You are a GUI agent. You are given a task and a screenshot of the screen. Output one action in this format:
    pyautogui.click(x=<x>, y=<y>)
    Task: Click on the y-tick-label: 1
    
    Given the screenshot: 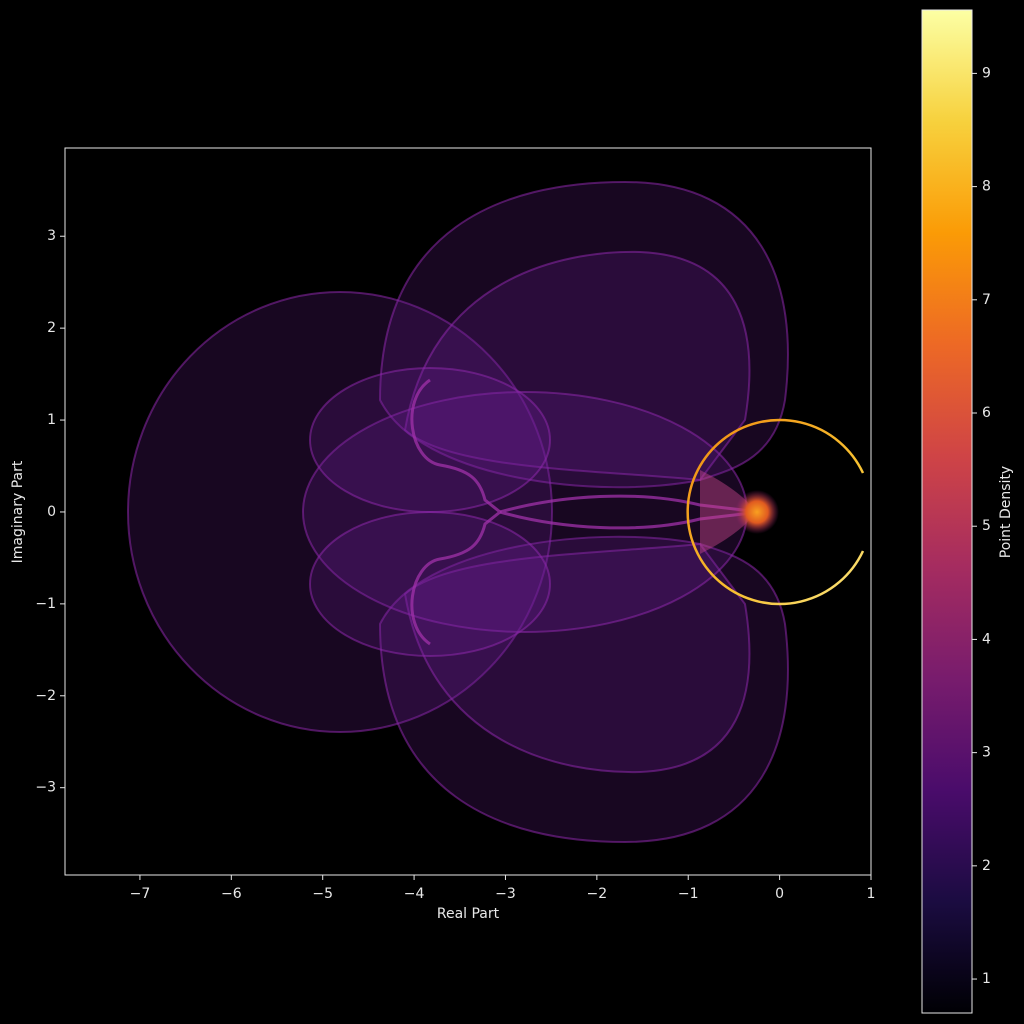 What is the action you would take?
    pyautogui.click(x=51, y=420)
    